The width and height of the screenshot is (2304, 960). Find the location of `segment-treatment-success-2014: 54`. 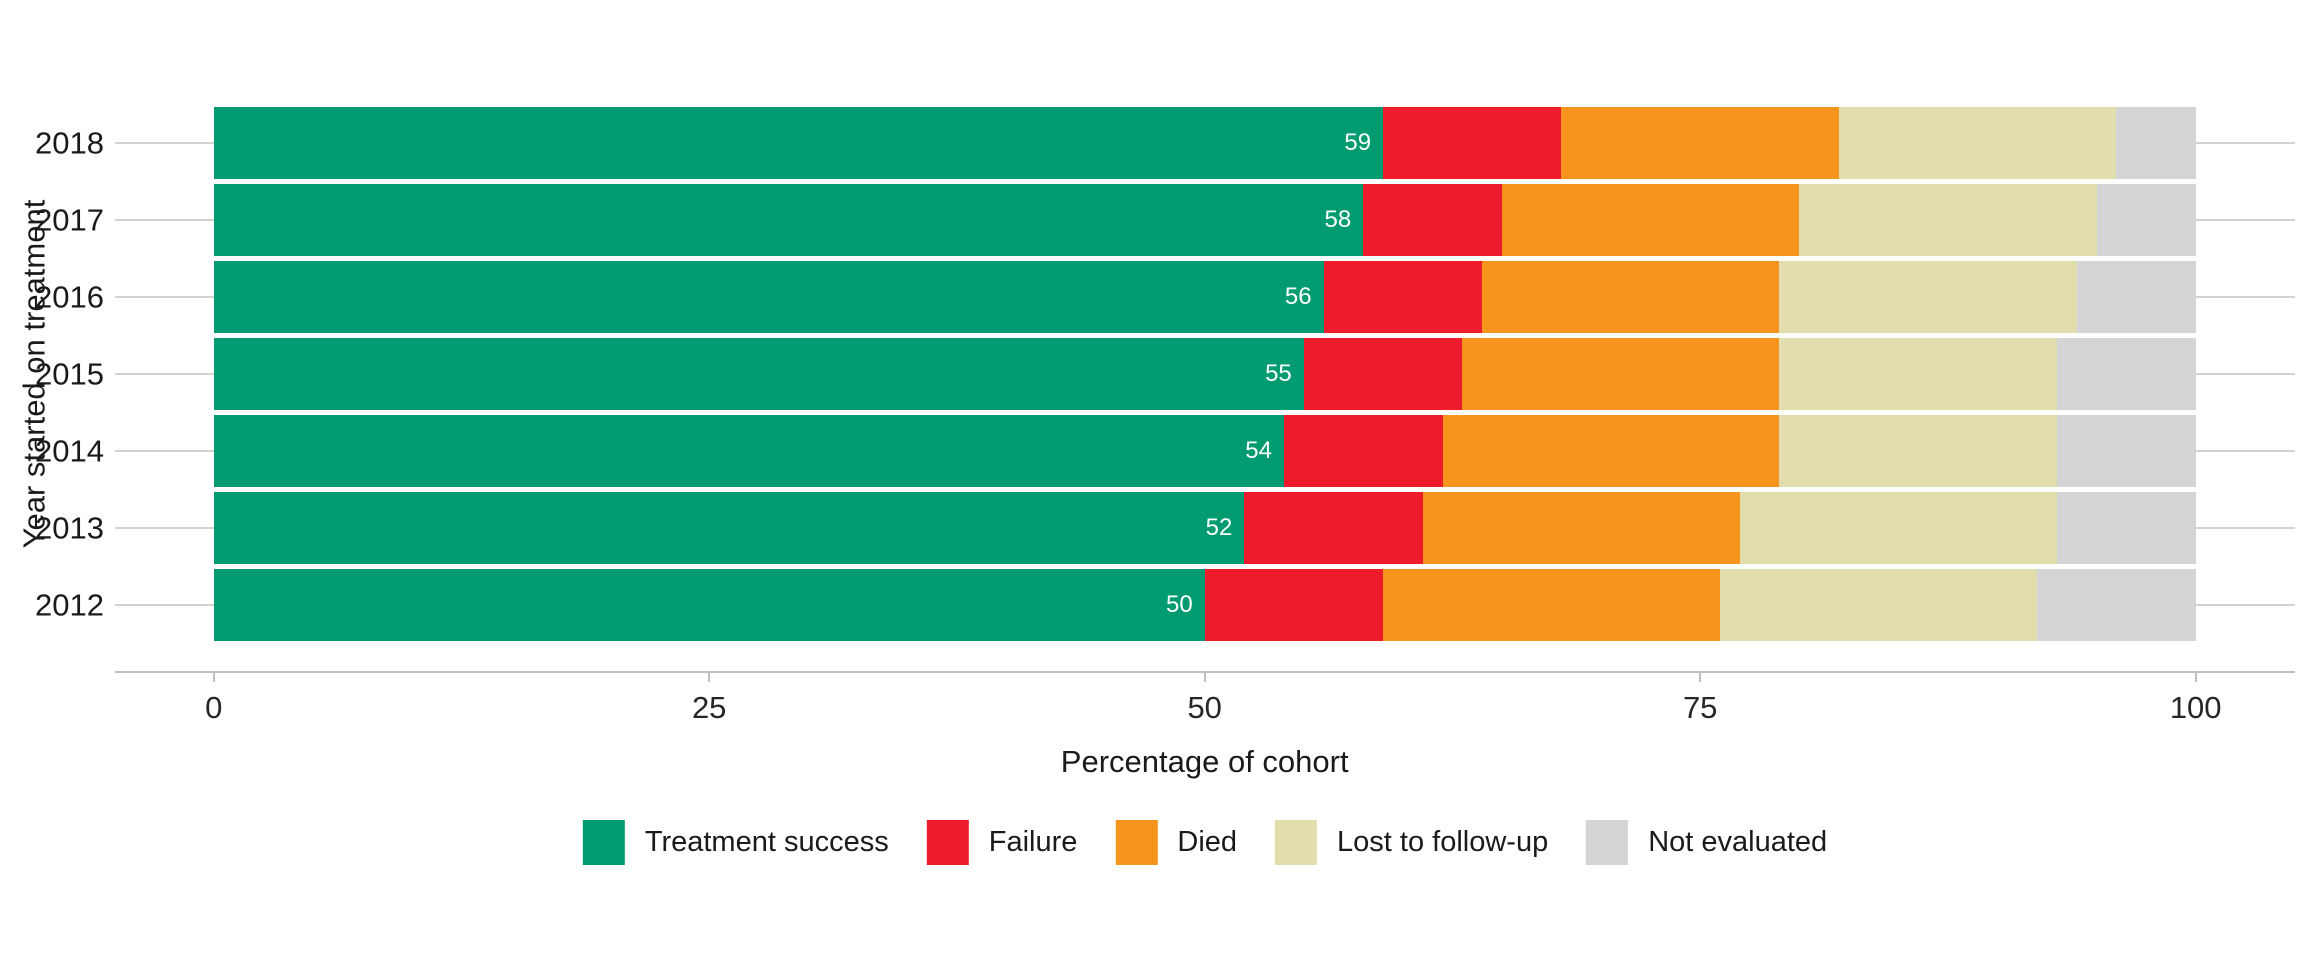

segment-treatment-success-2014: 54 is located at coordinates (748, 451).